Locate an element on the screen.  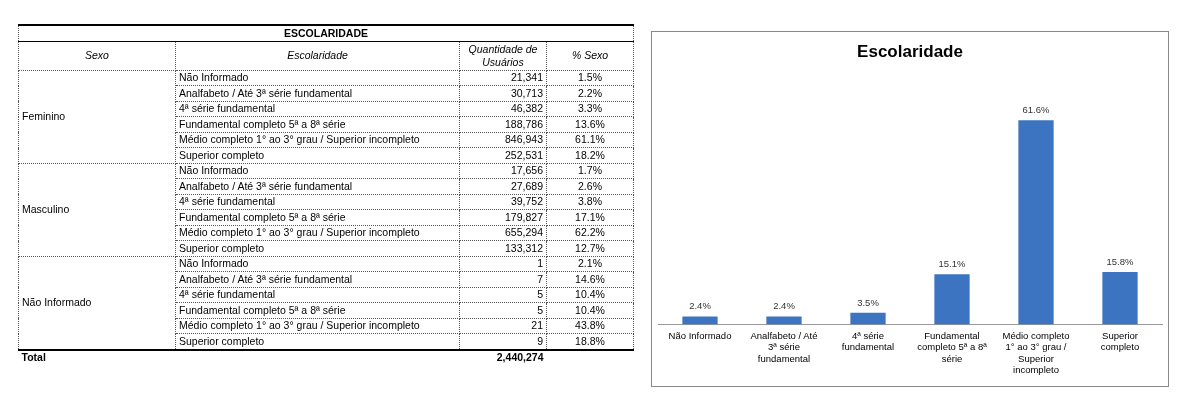
x-tick-label: Superior completo is located at coordinates (1120, 341).